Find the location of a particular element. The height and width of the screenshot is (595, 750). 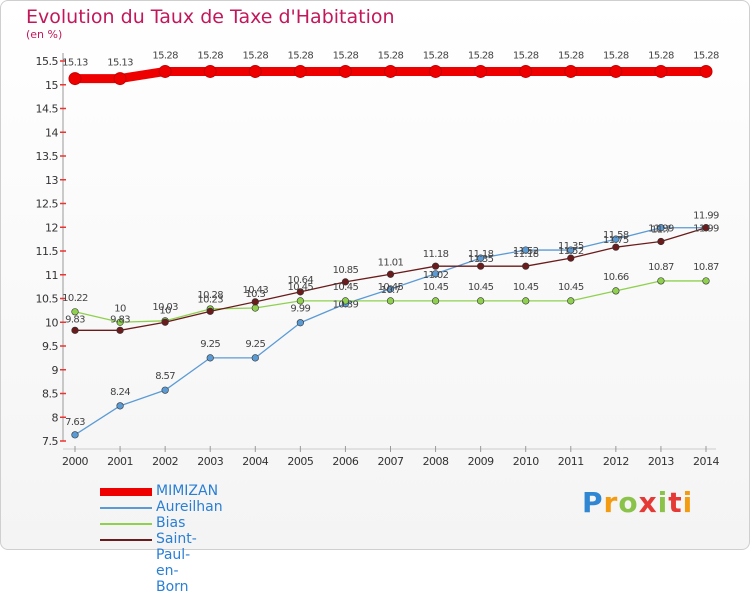

y-tick-label: 7.5 is located at coordinates (50, 441).